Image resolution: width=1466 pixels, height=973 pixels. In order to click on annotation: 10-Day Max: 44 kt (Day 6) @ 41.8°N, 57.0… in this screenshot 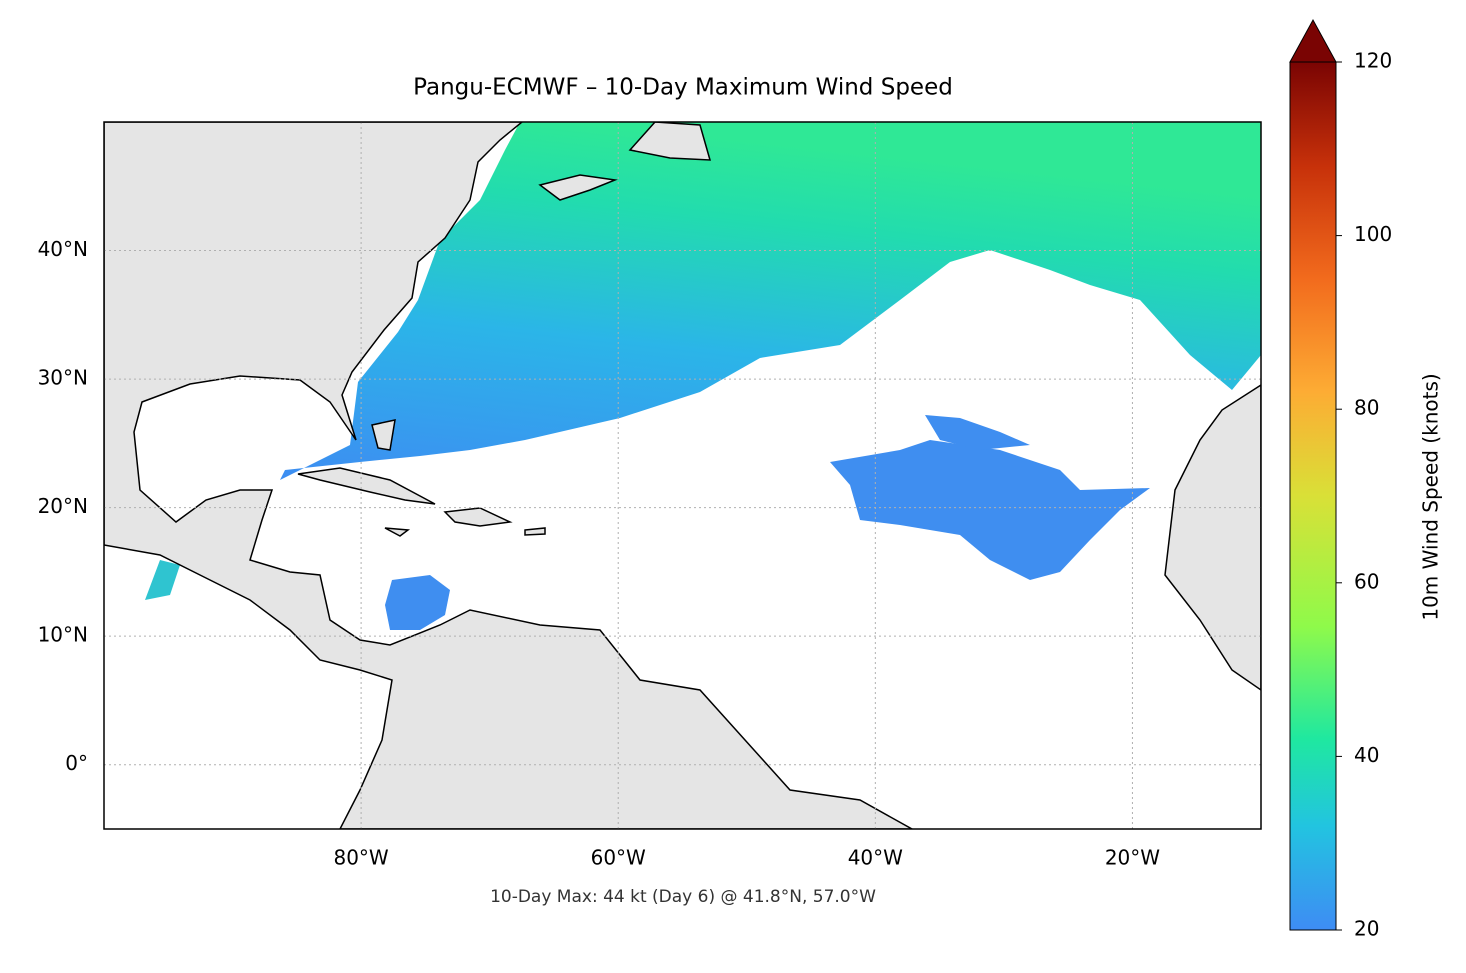, I will do `click(683, 897)`.